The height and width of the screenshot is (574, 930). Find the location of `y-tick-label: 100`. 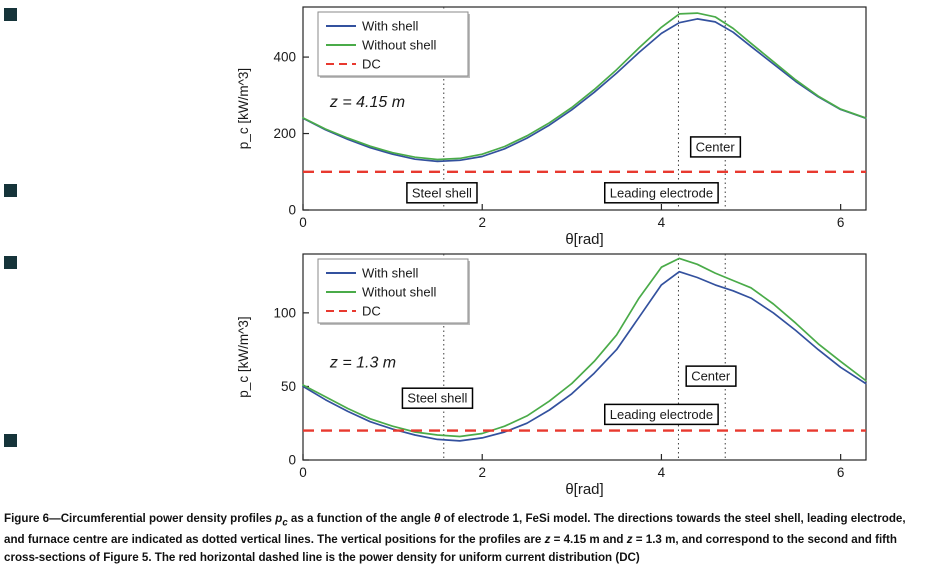

y-tick-label: 100 is located at coordinates (284, 312).